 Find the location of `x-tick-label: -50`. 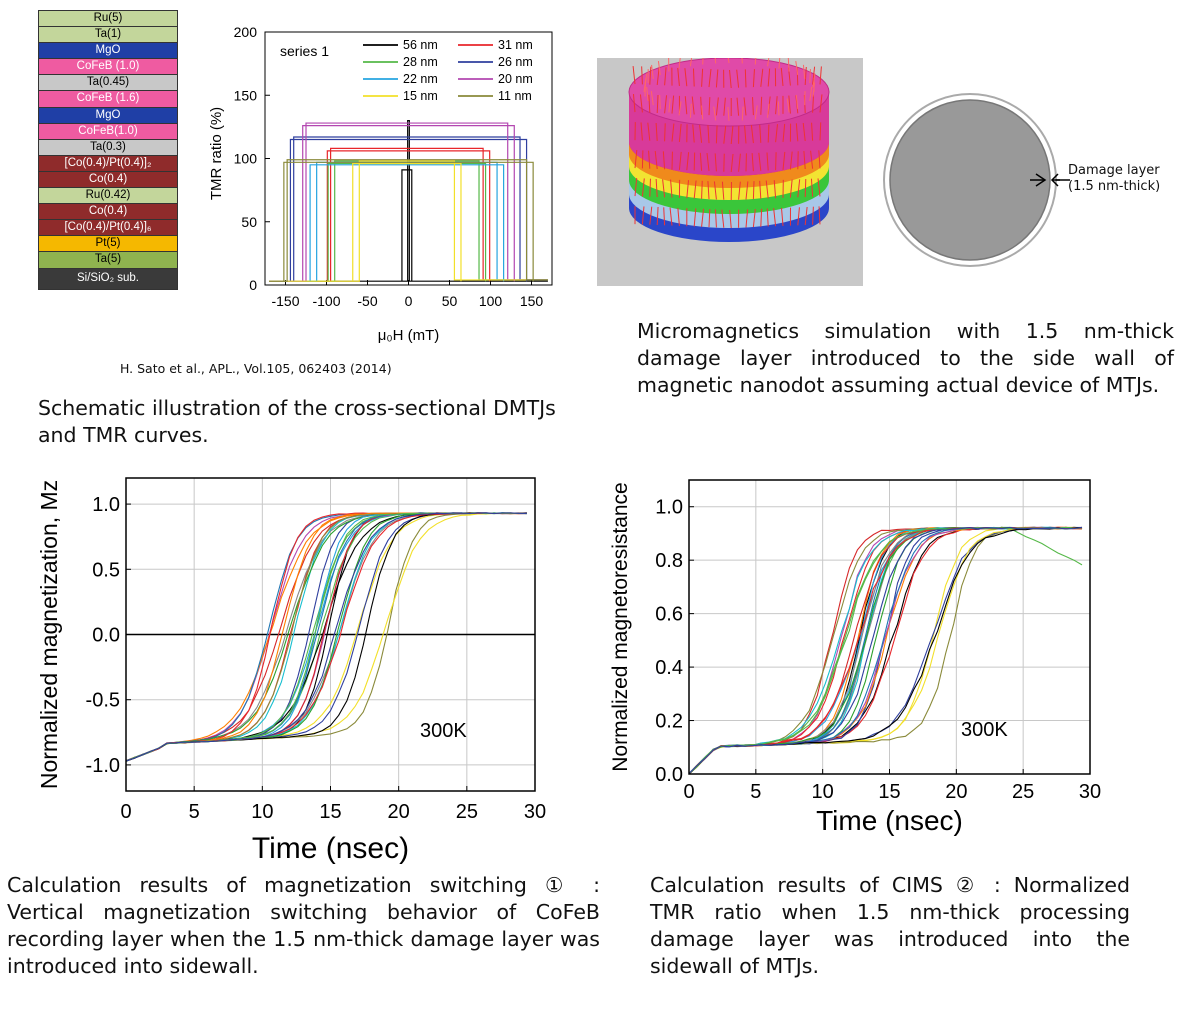

x-tick-label: -50 is located at coordinates (367, 301).